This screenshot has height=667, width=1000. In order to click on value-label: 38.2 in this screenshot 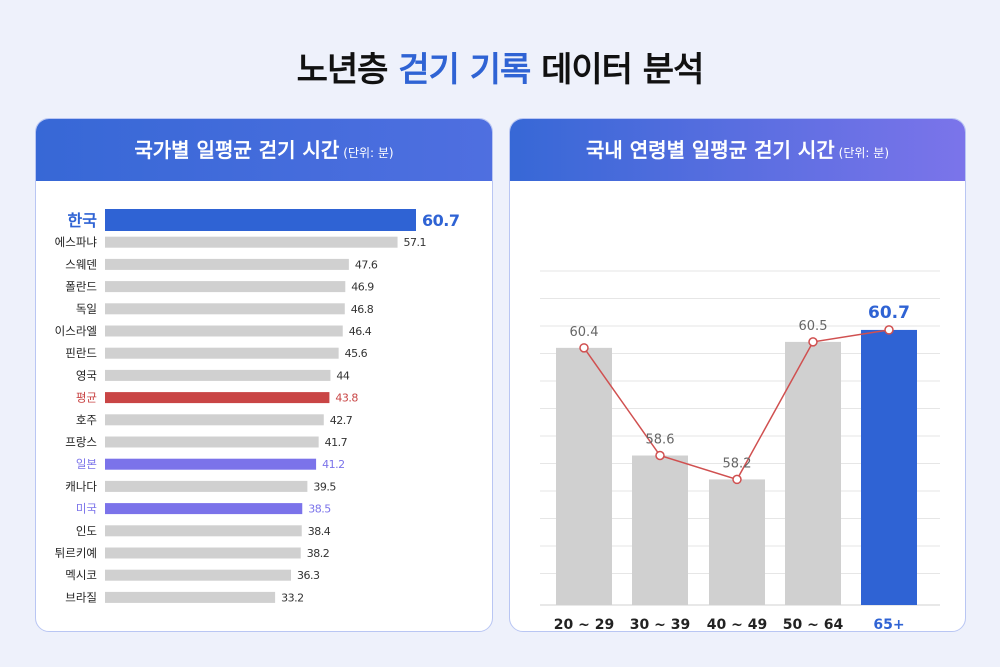, I will do `click(318, 553)`.